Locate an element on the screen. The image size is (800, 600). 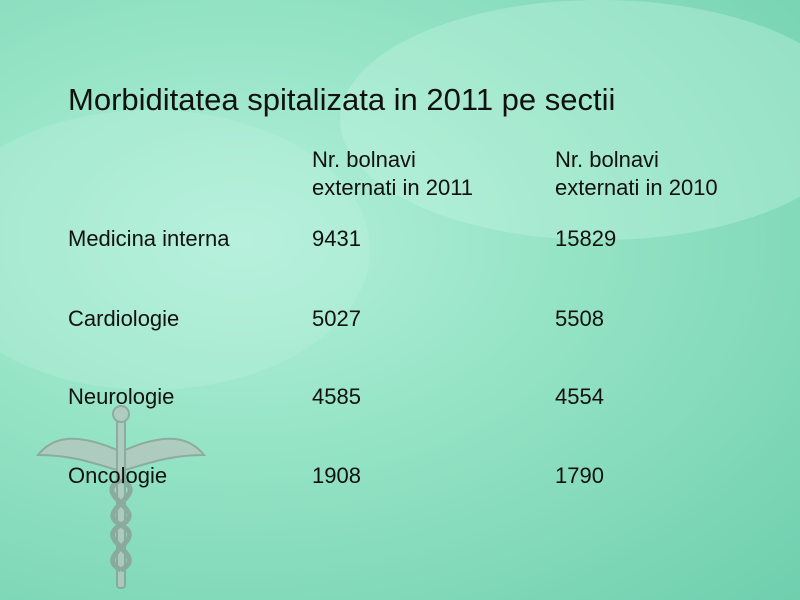
column-header: Nr. bolnavi externati in 2010 is located at coordinates (636, 173).